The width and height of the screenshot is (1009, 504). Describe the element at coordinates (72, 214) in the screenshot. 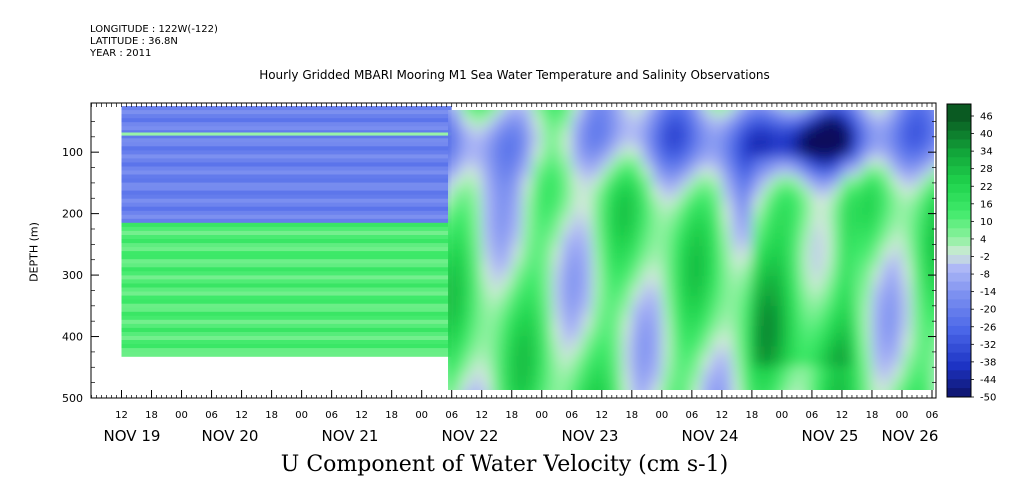

I see `y-tick-label: 200` at that location.